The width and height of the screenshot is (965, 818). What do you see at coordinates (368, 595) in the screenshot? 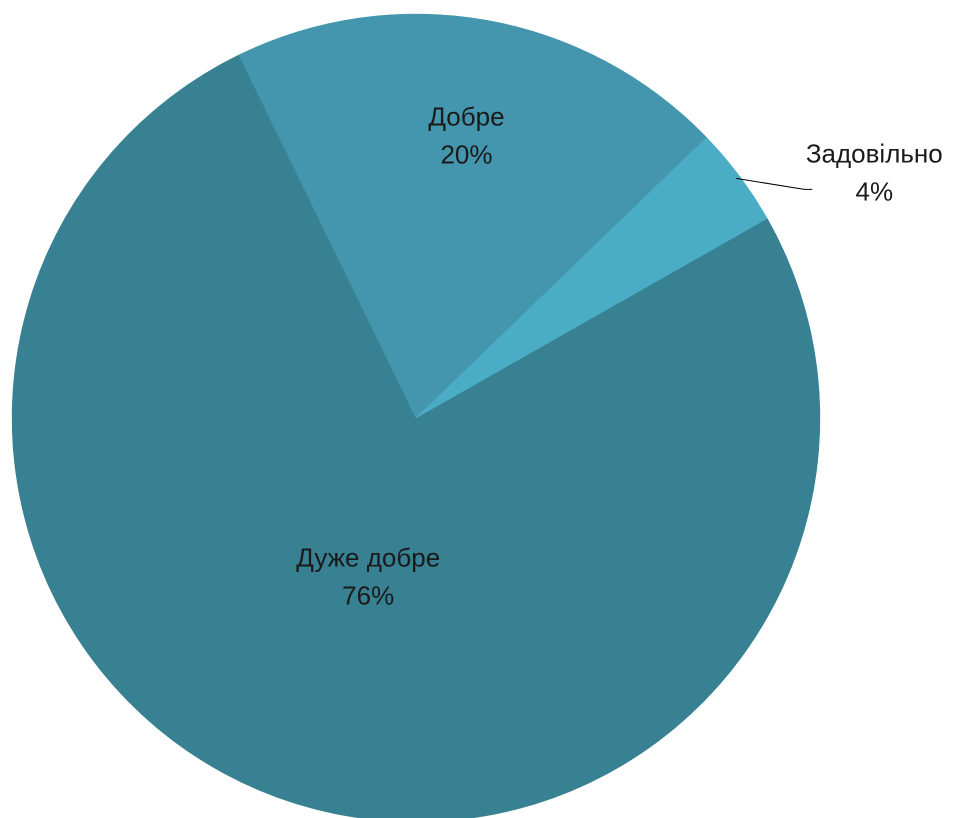
I see `slice-percent-label-1: 76%` at bounding box center [368, 595].